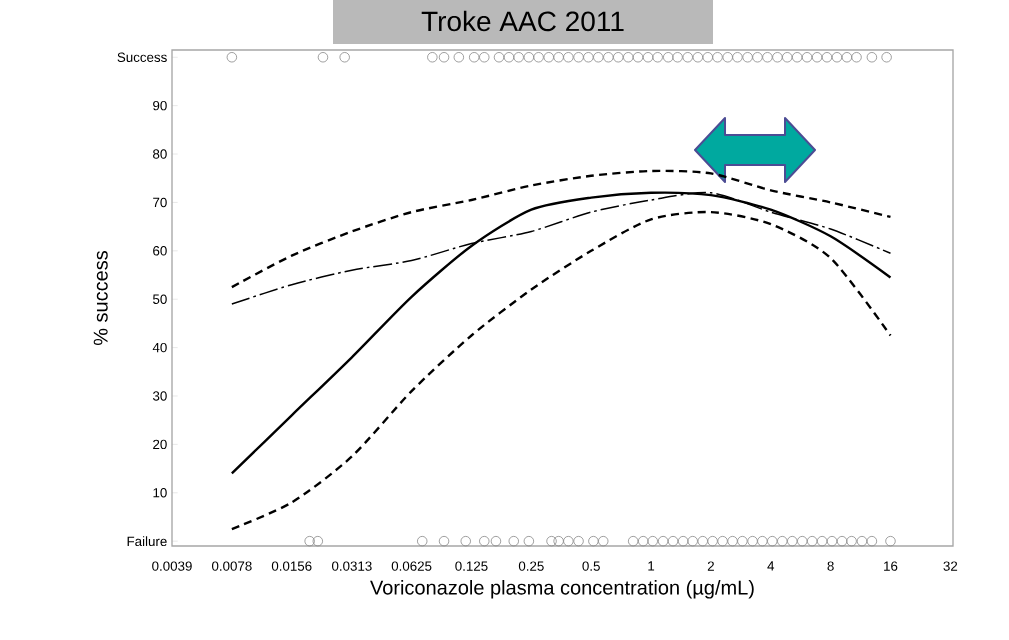  Describe the element at coordinates (100, 298) in the screenshot. I see `y-axis-title: % success` at that location.